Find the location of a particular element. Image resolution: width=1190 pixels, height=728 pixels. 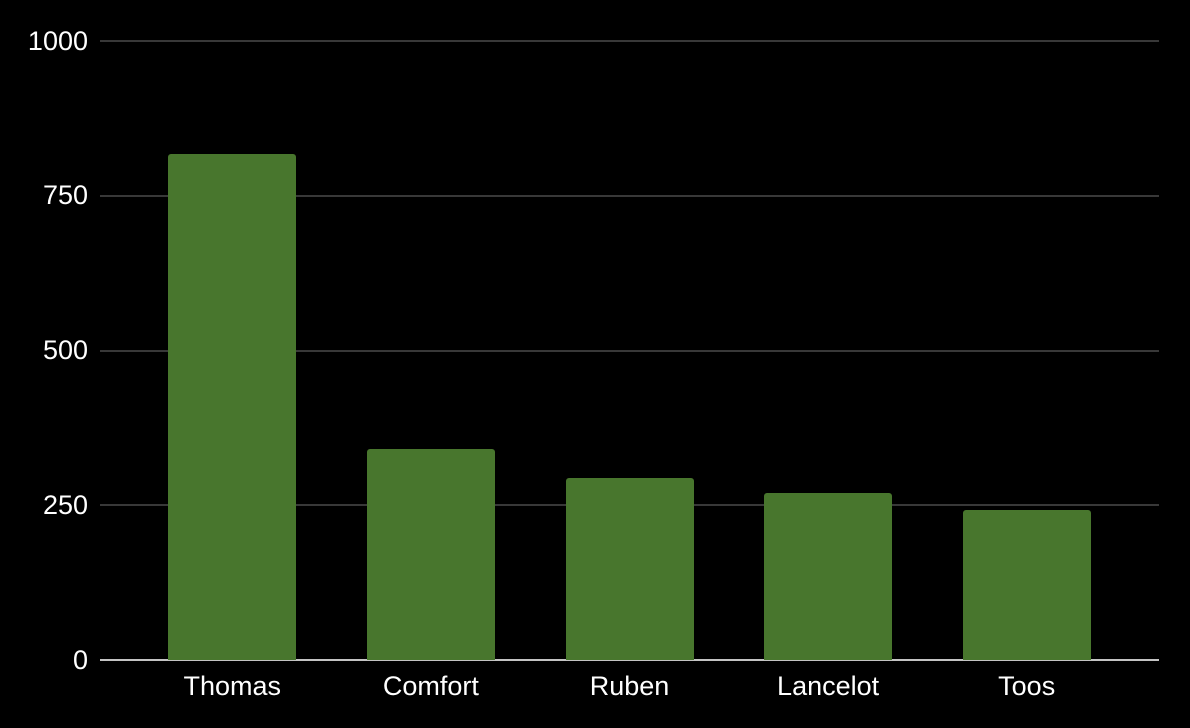

bar-comfort is located at coordinates (430, 554).